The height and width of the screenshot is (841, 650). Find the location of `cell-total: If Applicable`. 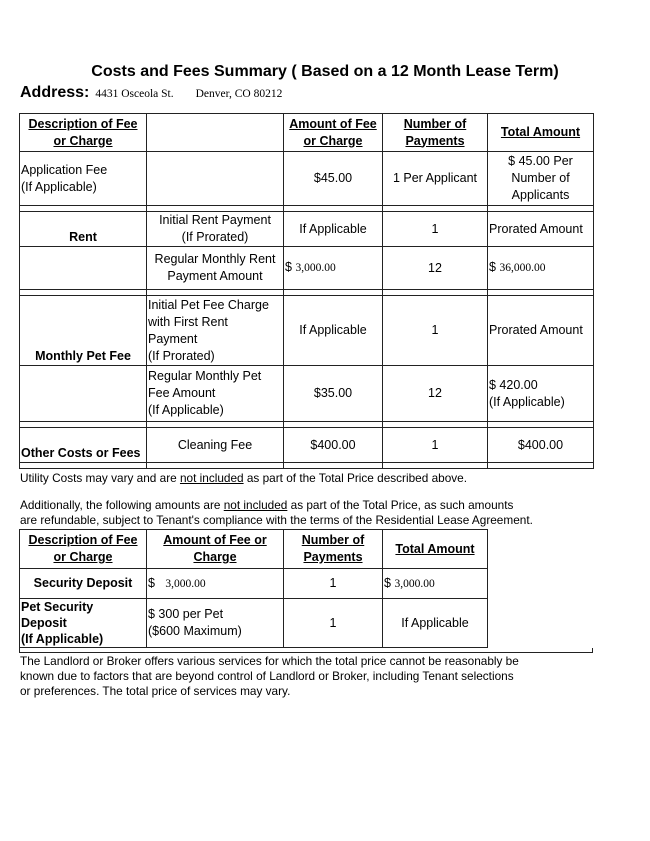

cell-total: If Applicable is located at coordinates (435, 623).